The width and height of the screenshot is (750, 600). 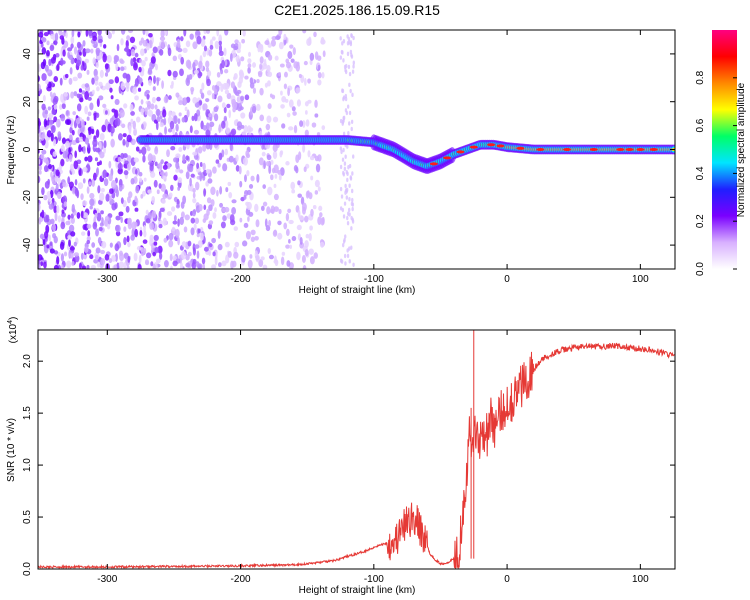 I want to click on colorbar-tick-label: 0.6, so click(x=700, y=125).